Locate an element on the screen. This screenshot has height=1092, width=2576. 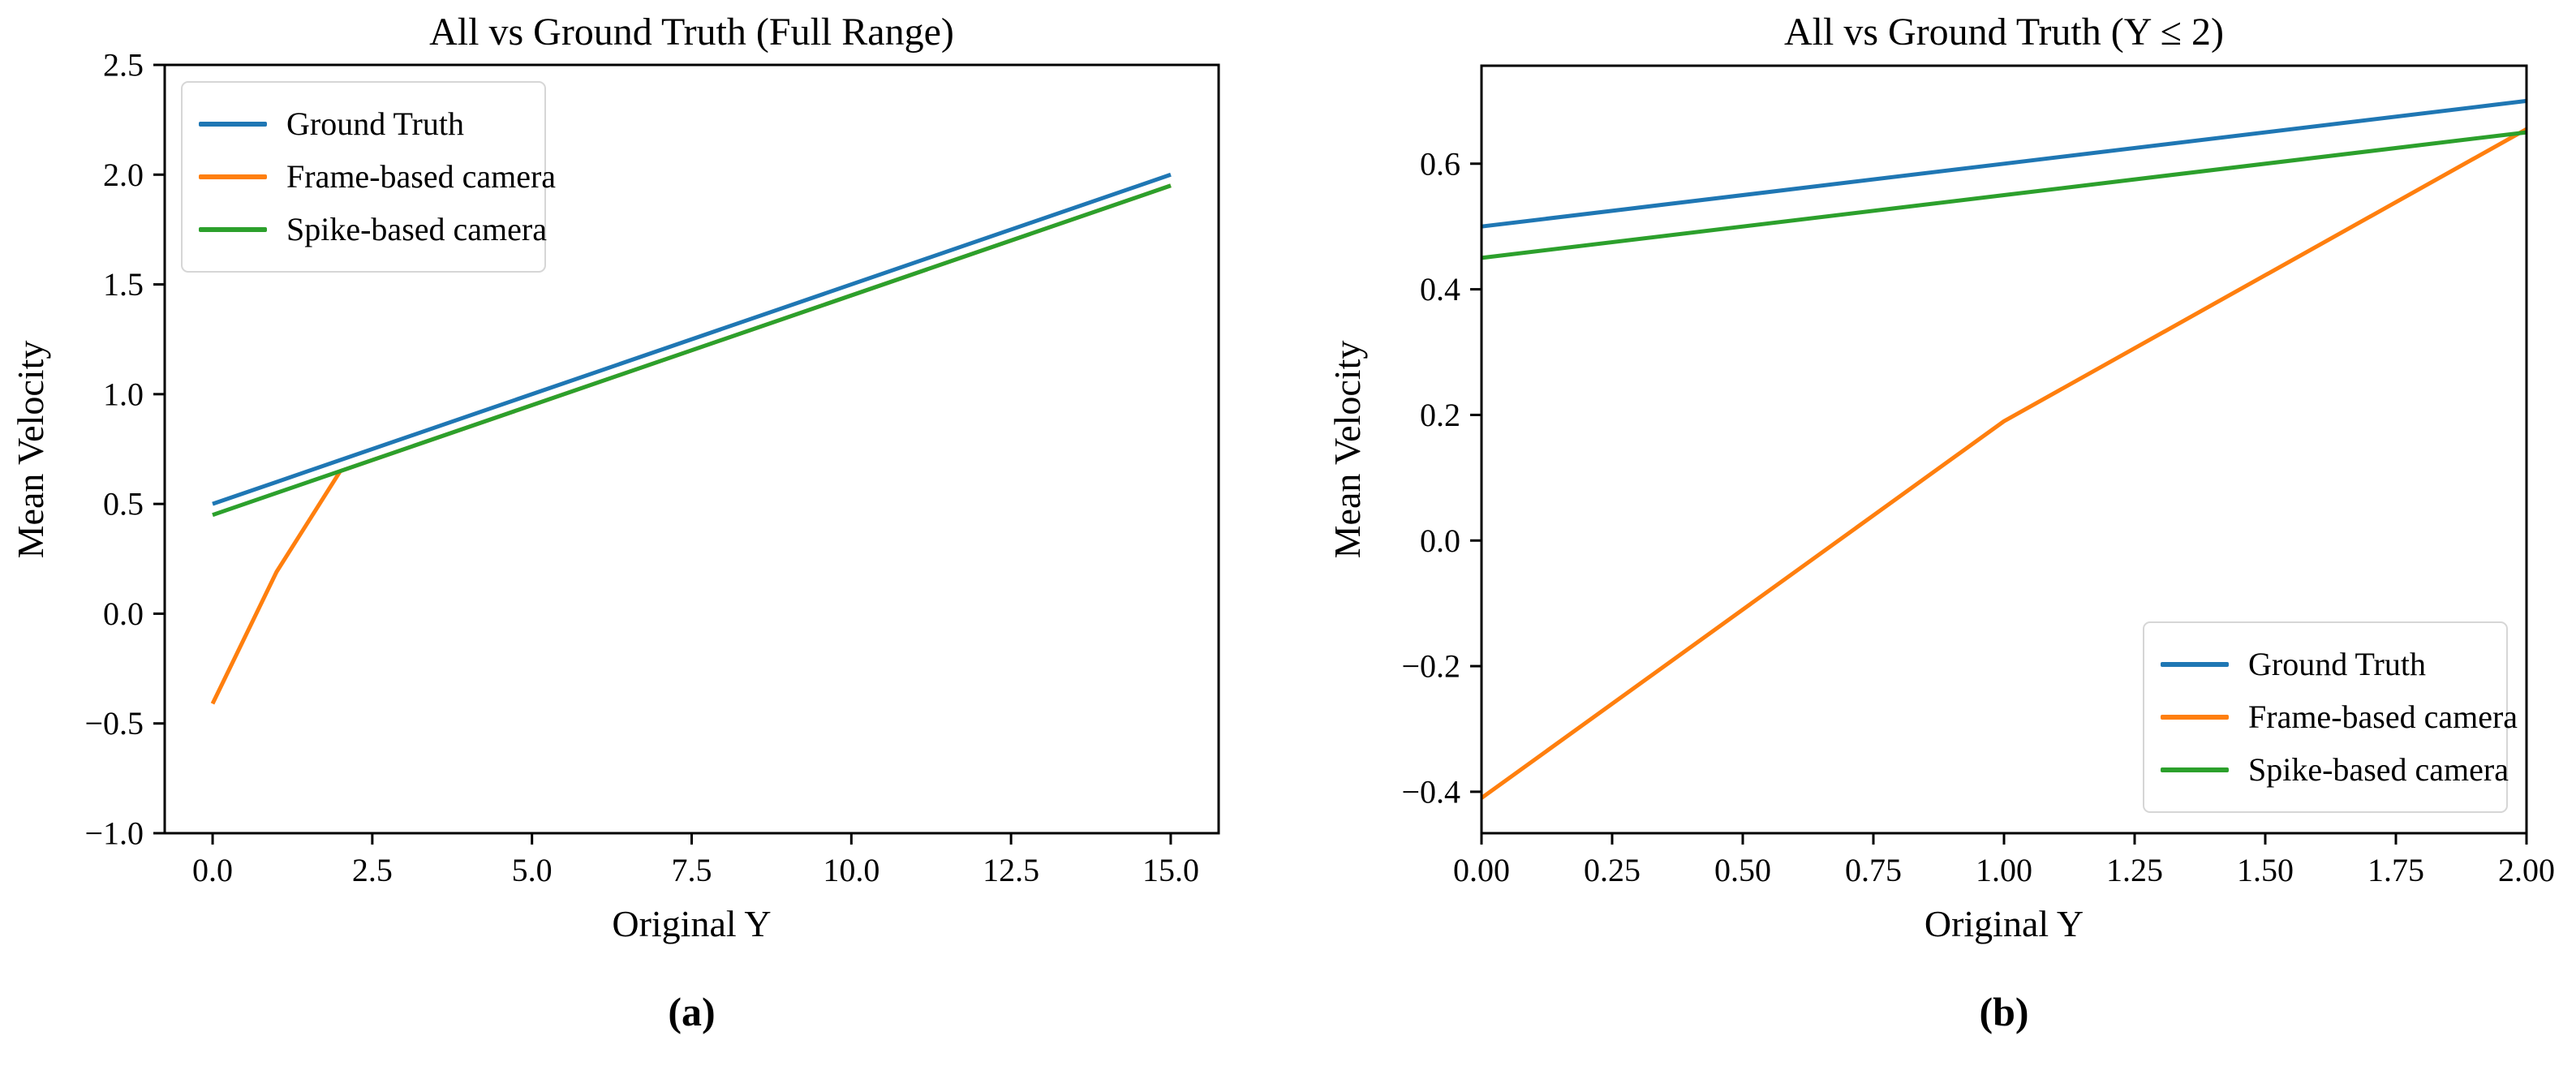
y-tick-label: 0.2 is located at coordinates (1440, 415).